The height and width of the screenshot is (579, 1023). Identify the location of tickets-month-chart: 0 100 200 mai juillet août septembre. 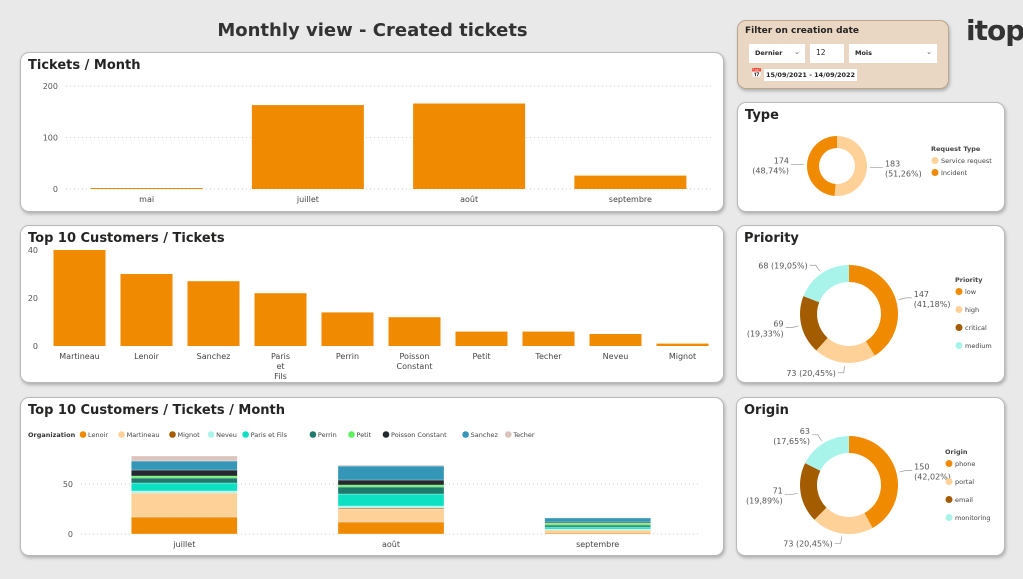
(377, 143).